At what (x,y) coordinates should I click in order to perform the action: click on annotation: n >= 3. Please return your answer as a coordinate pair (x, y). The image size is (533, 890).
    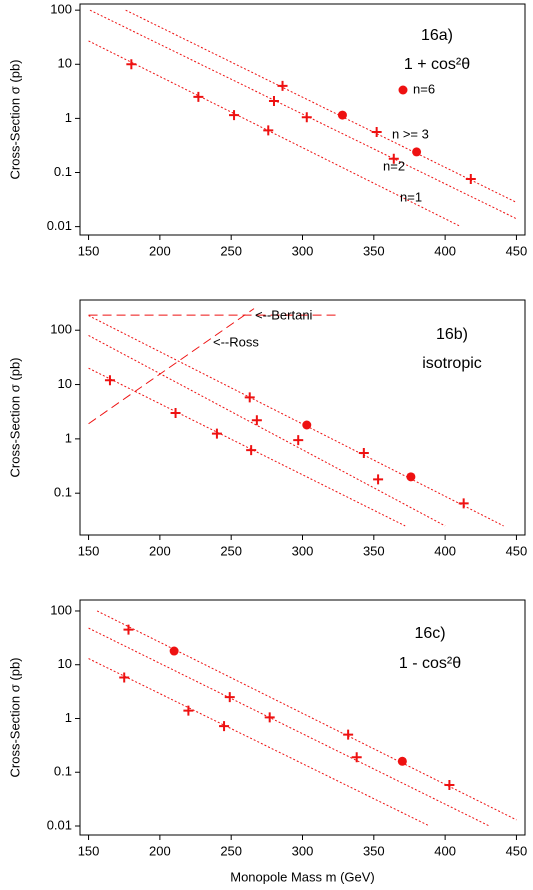
    Looking at the image, I should click on (410, 133).